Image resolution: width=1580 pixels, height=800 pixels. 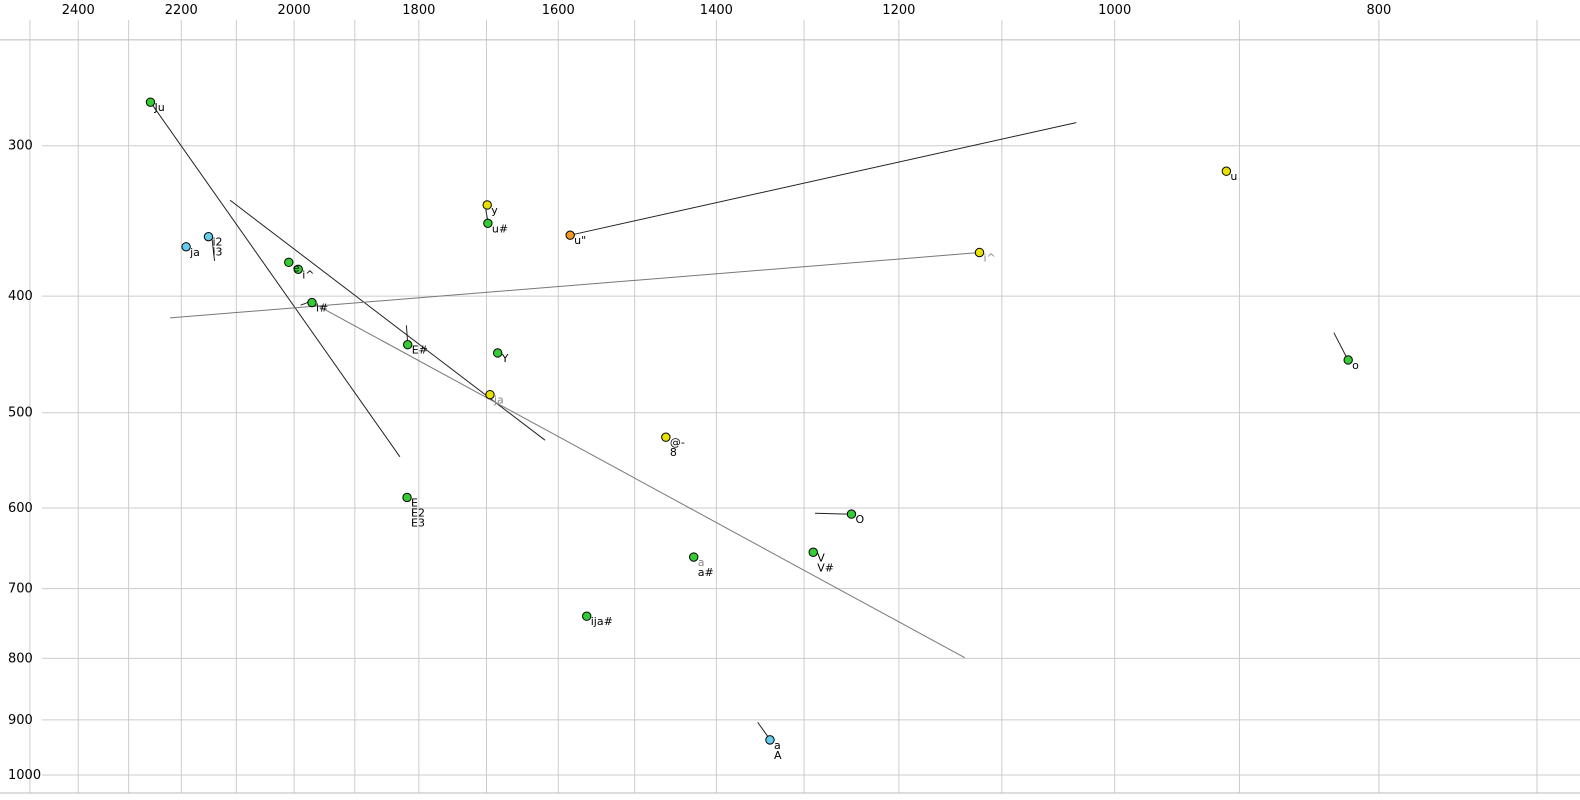 What do you see at coordinates (777, 745) in the screenshot?
I see `point-label-a-low-0: a` at bounding box center [777, 745].